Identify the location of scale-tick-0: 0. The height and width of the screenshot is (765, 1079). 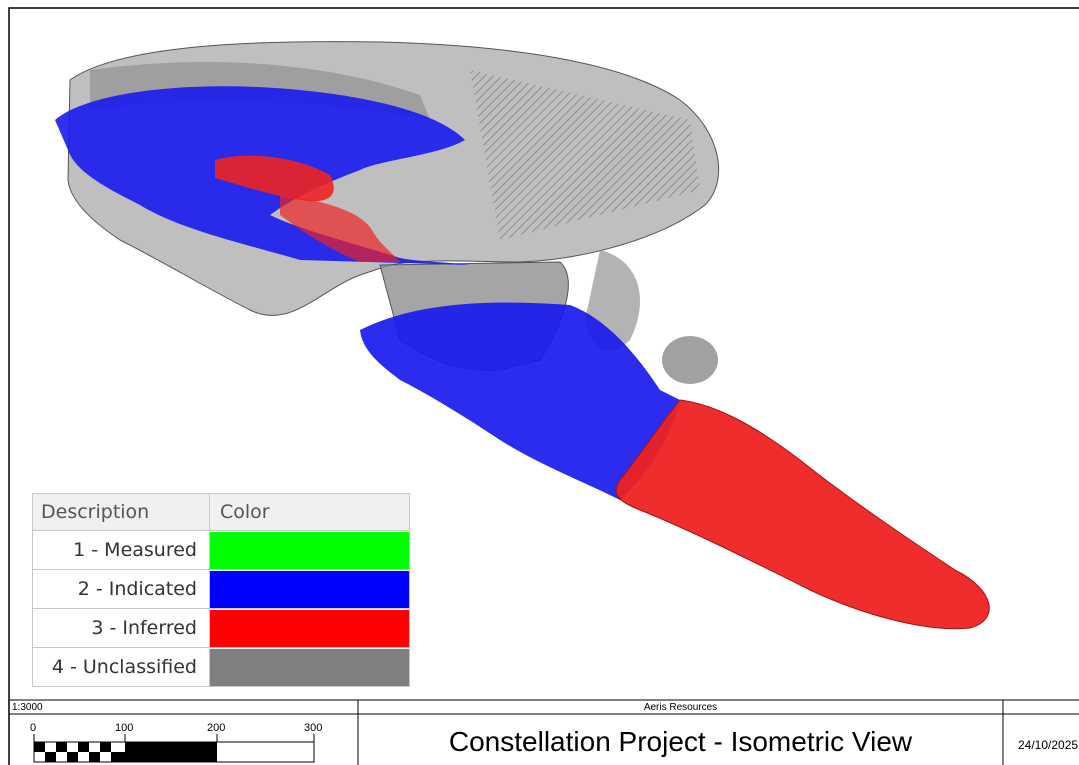
(33, 728).